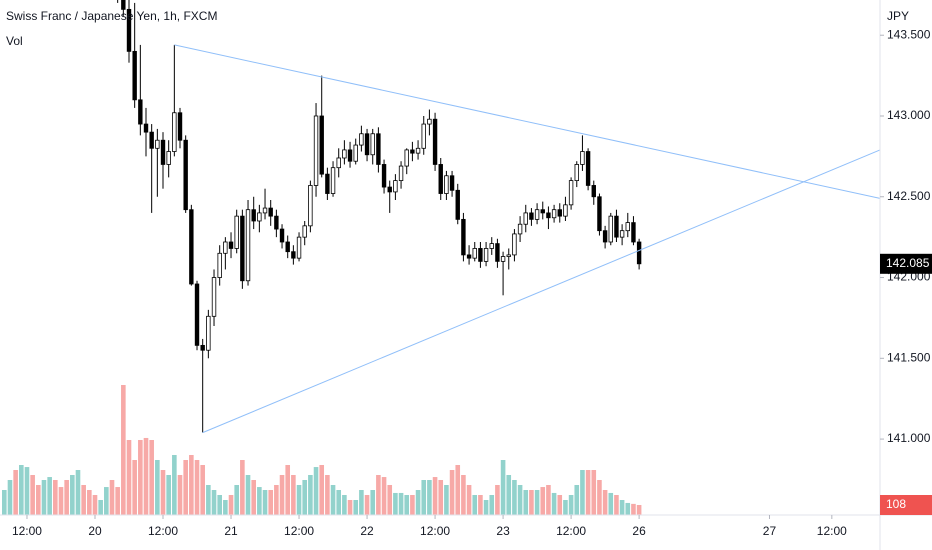 The height and width of the screenshot is (550, 932). I want to click on chart-title: Swiss Franc / Japanese Yen, 1h, FXCM, so click(111, 16).